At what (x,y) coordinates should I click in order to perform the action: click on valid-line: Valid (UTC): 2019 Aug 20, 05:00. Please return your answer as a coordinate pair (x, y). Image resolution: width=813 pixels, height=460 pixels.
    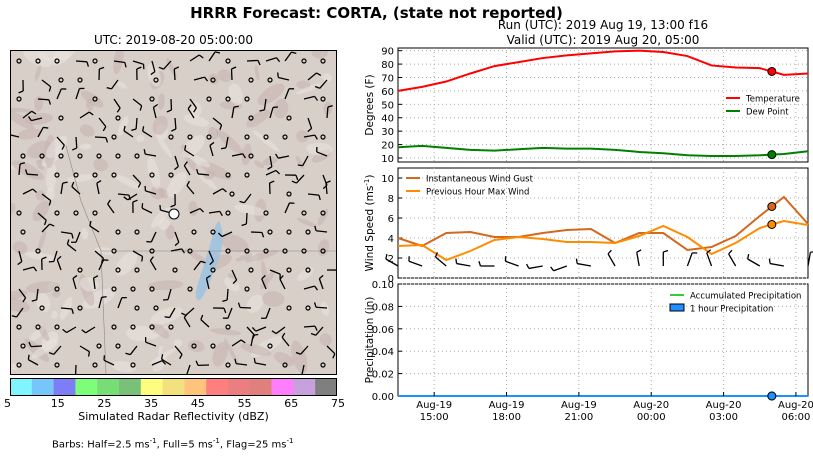
    Looking at the image, I should click on (603, 40).